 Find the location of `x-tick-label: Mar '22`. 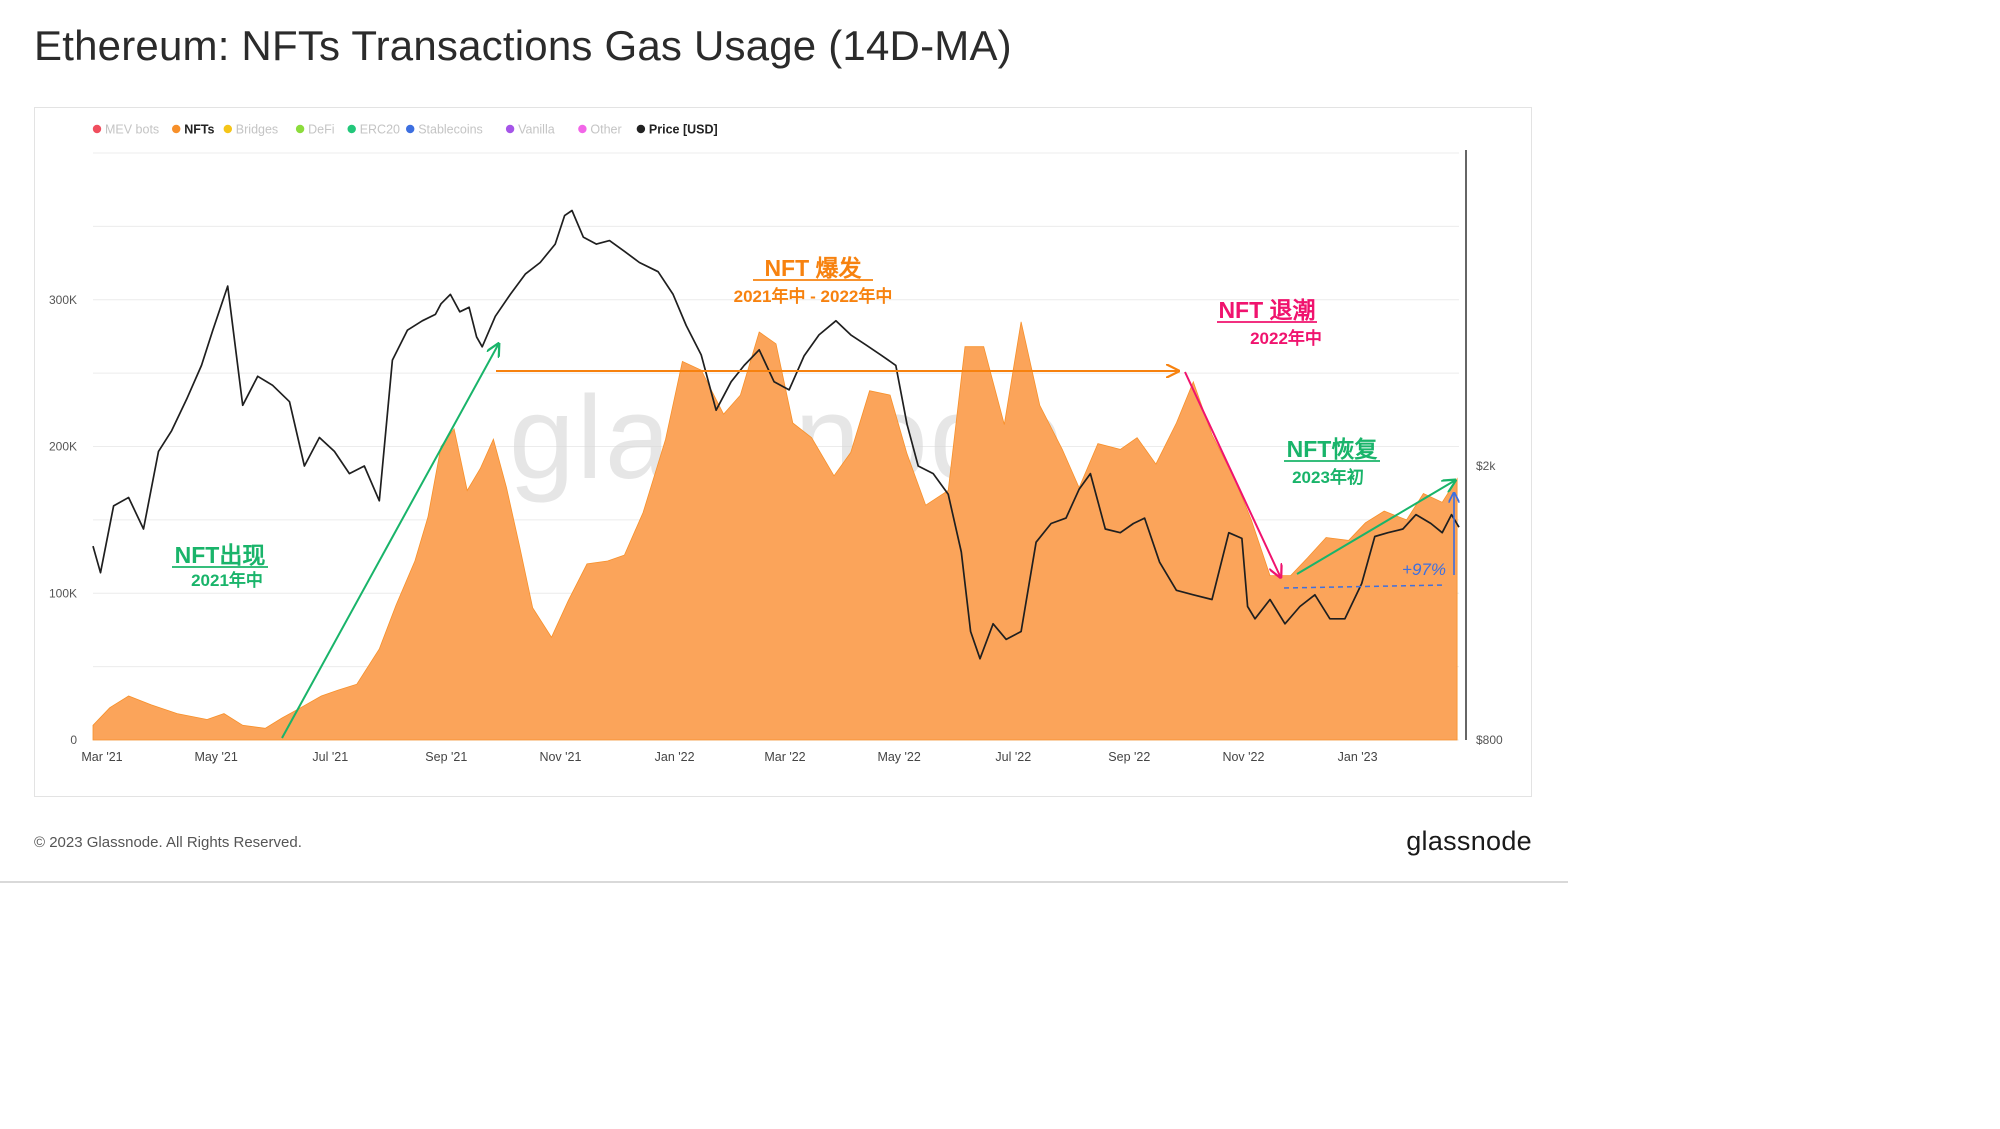

x-tick-label: Mar '22 is located at coordinates (784, 757).